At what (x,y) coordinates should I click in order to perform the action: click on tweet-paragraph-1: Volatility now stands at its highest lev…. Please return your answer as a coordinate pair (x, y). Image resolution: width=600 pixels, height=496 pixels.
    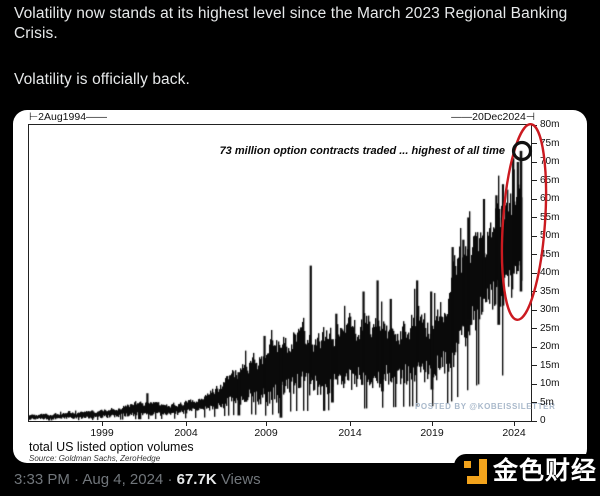
    Looking at the image, I should click on (291, 23).